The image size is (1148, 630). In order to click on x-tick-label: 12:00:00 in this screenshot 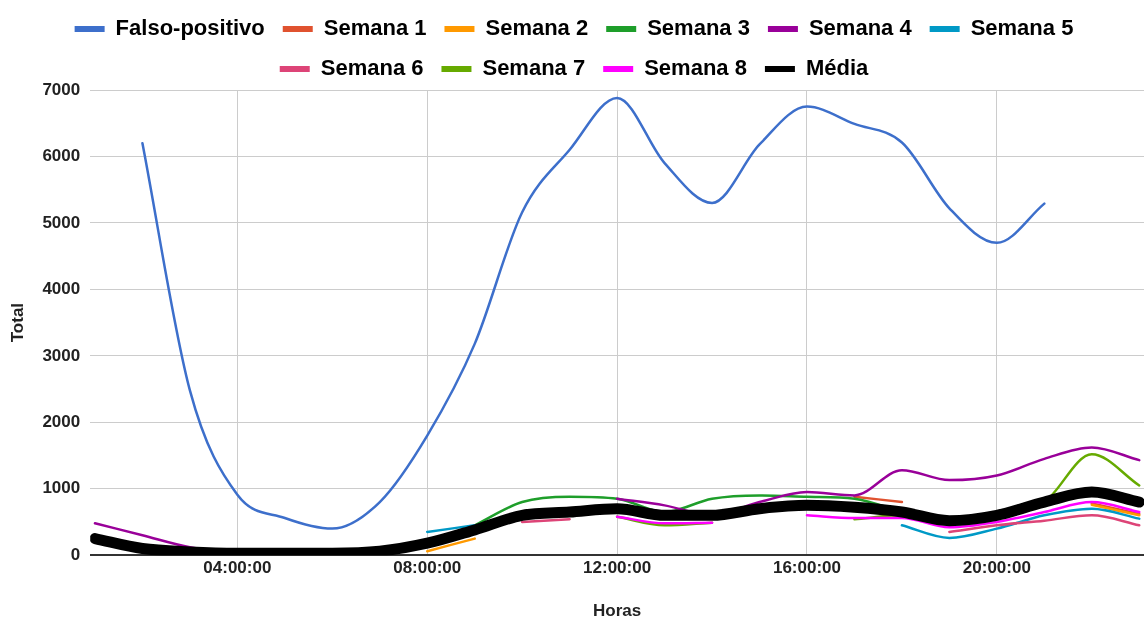, I will do `click(617, 568)`.